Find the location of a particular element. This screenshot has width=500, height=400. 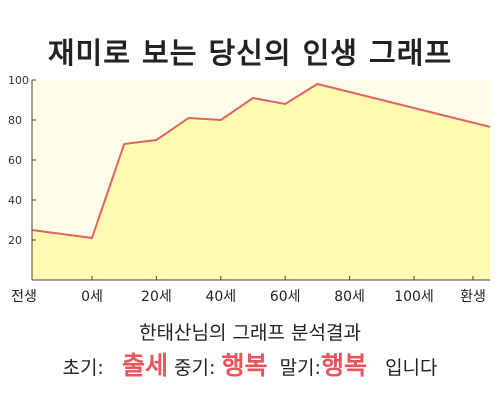

x-tick-label: 전생 is located at coordinates (24, 297).